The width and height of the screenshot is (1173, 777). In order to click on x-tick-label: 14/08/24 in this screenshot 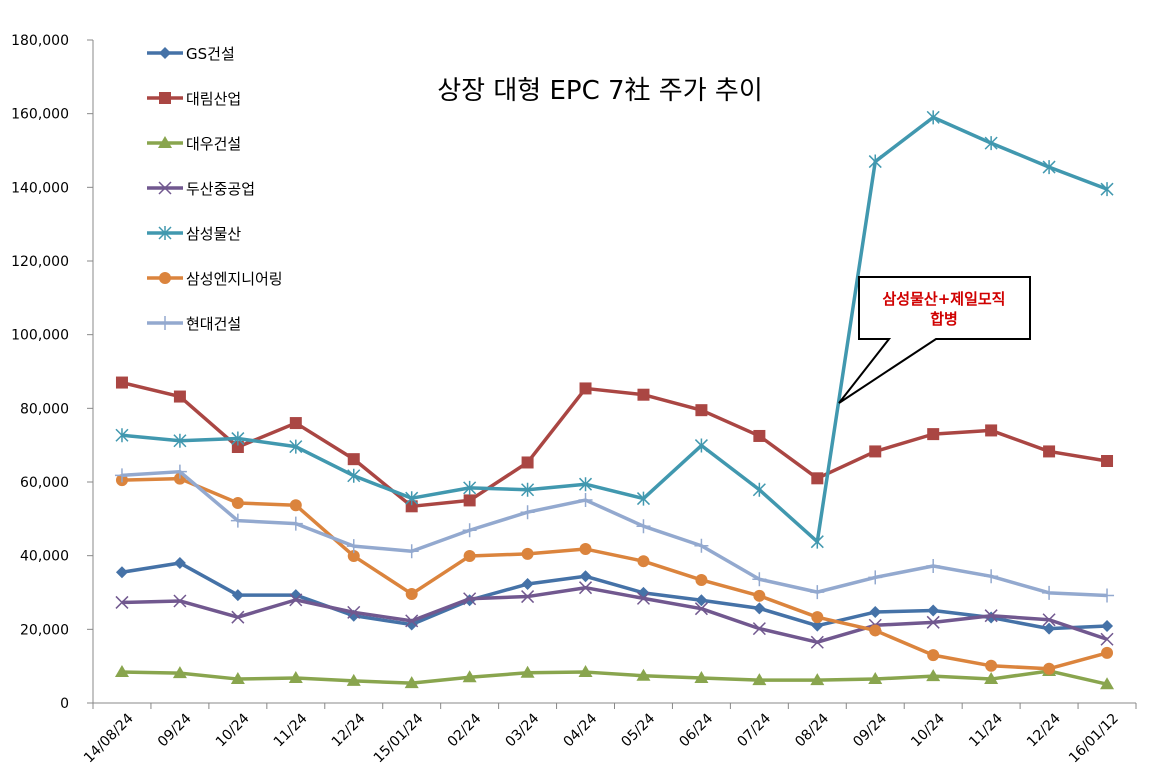, I will do `click(109, 738)`.